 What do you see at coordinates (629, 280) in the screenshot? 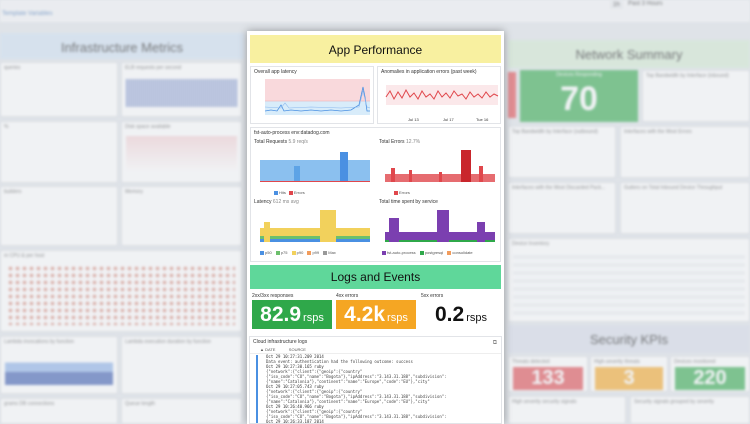
I see `widget: Device Inventory` at bounding box center [629, 280].